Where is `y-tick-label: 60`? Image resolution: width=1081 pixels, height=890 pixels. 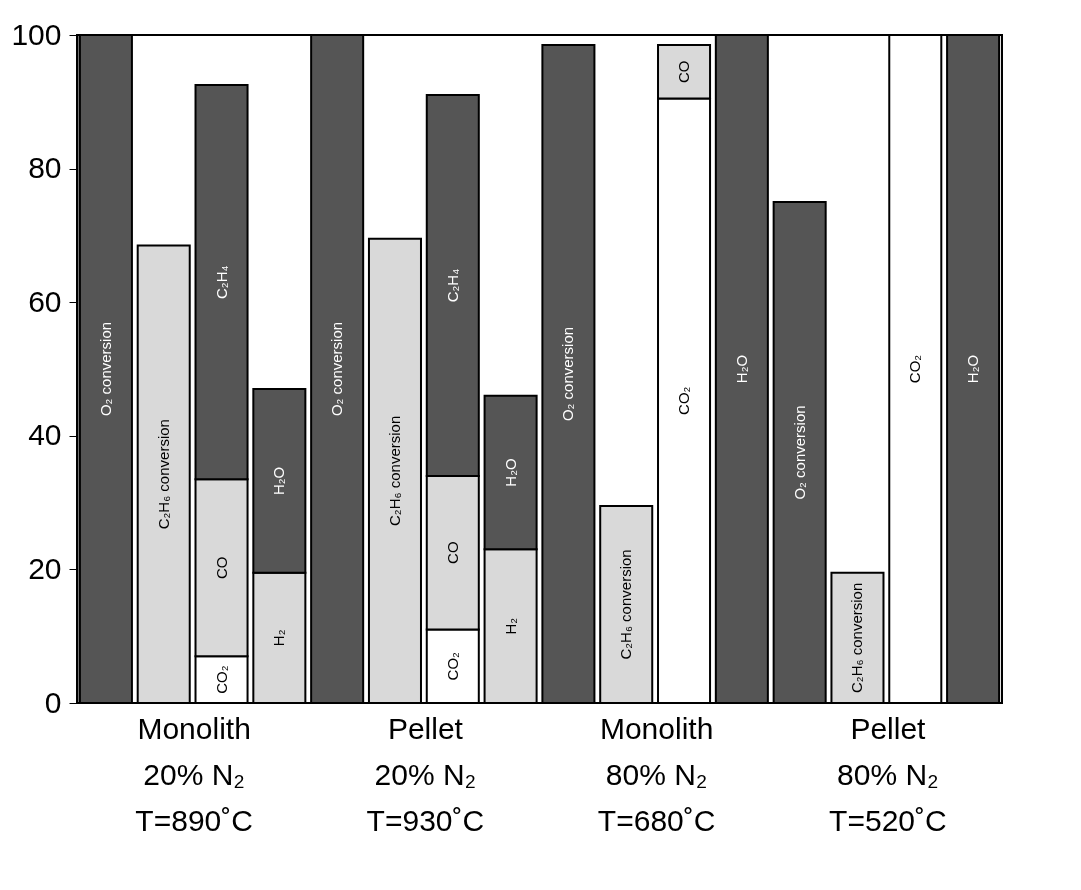
y-tick-label: 60 is located at coordinates (45, 301).